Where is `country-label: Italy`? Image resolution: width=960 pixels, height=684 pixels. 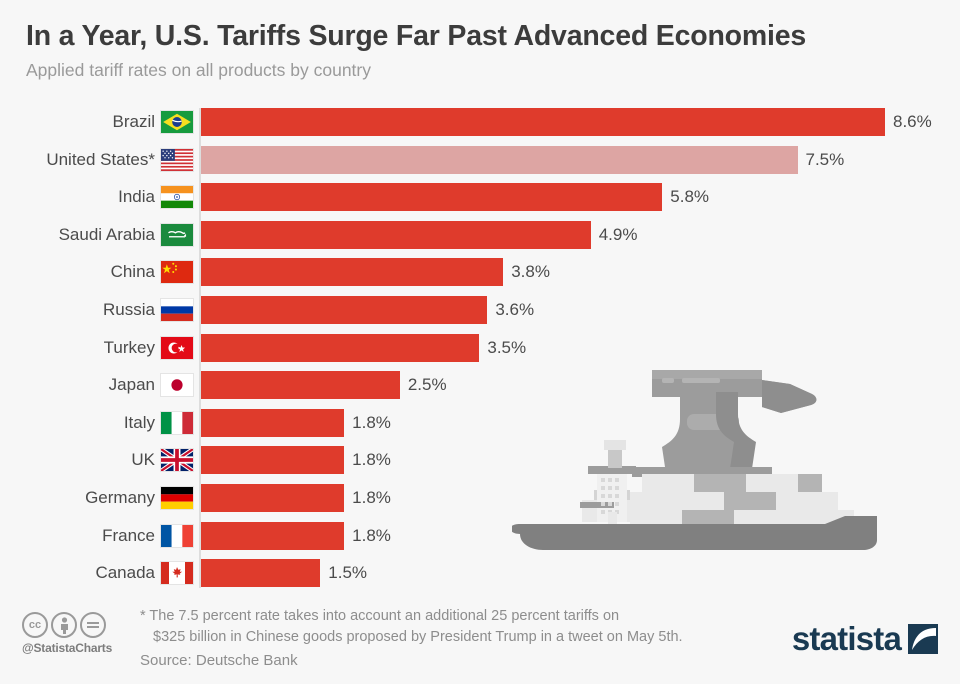 country-label: Italy is located at coordinates (139, 422).